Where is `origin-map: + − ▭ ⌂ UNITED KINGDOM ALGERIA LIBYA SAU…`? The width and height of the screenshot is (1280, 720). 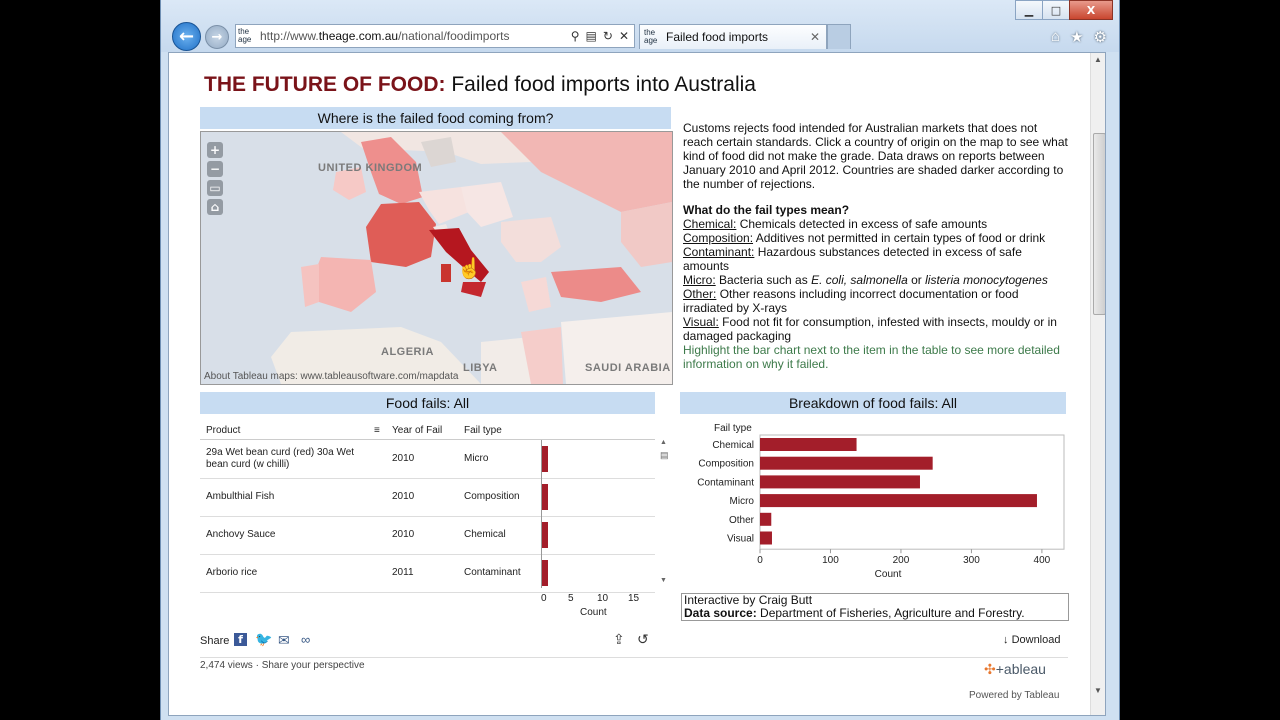
origin-map: + − ▭ ⌂ UNITED KINGDOM ALGERIA LIBYA SAU… is located at coordinates (436, 258).